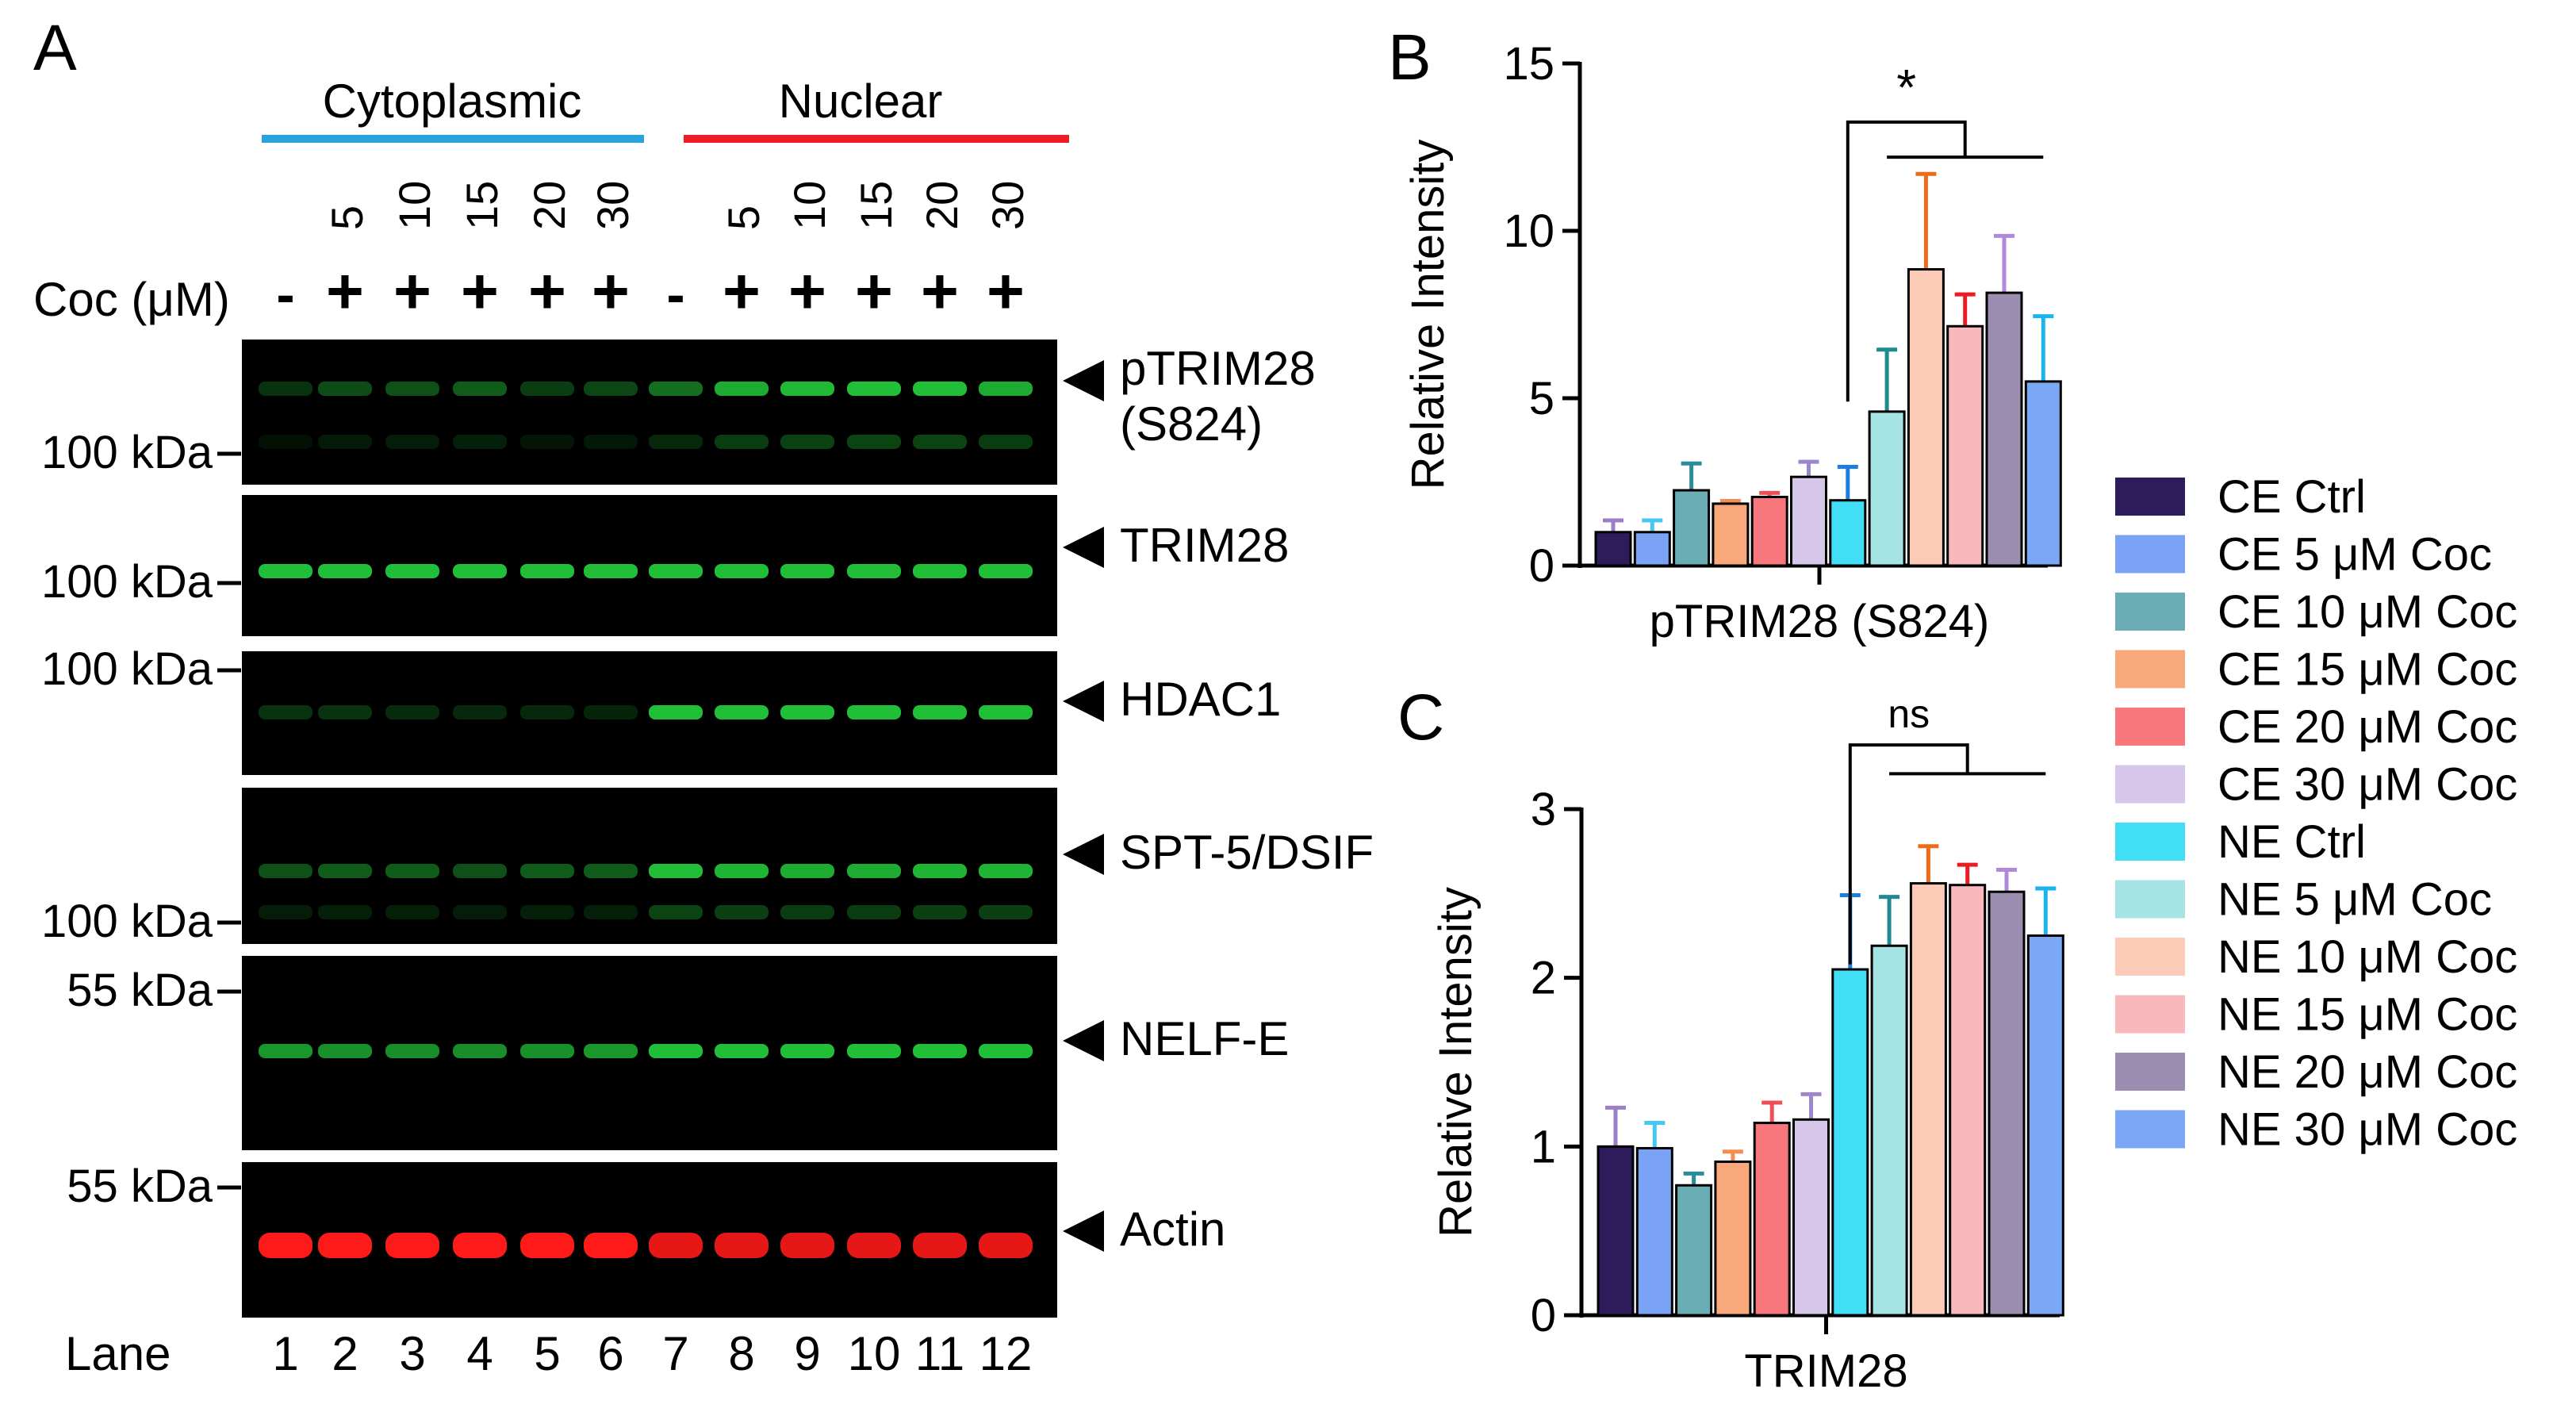 The image size is (2576, 1412). Describe the element at coordinates (127, 921) in the screenshot. I see `molecular-weight-marker: 100 kDa` at that location.